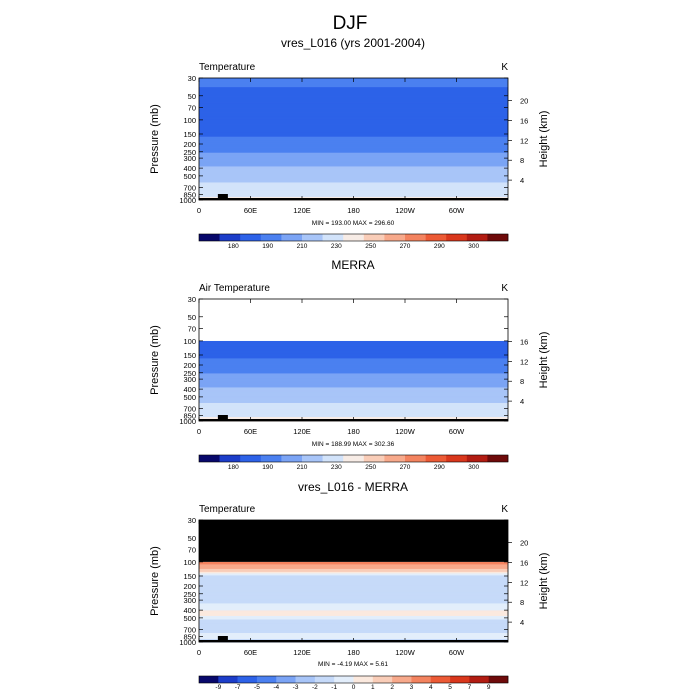 Image resolution: width=700 pixels, height=700 pixels. What do you see at coordinates (302, 210) in the screenshot?
I see `x-tick-label: 120E` at bounding box center [302, 210].